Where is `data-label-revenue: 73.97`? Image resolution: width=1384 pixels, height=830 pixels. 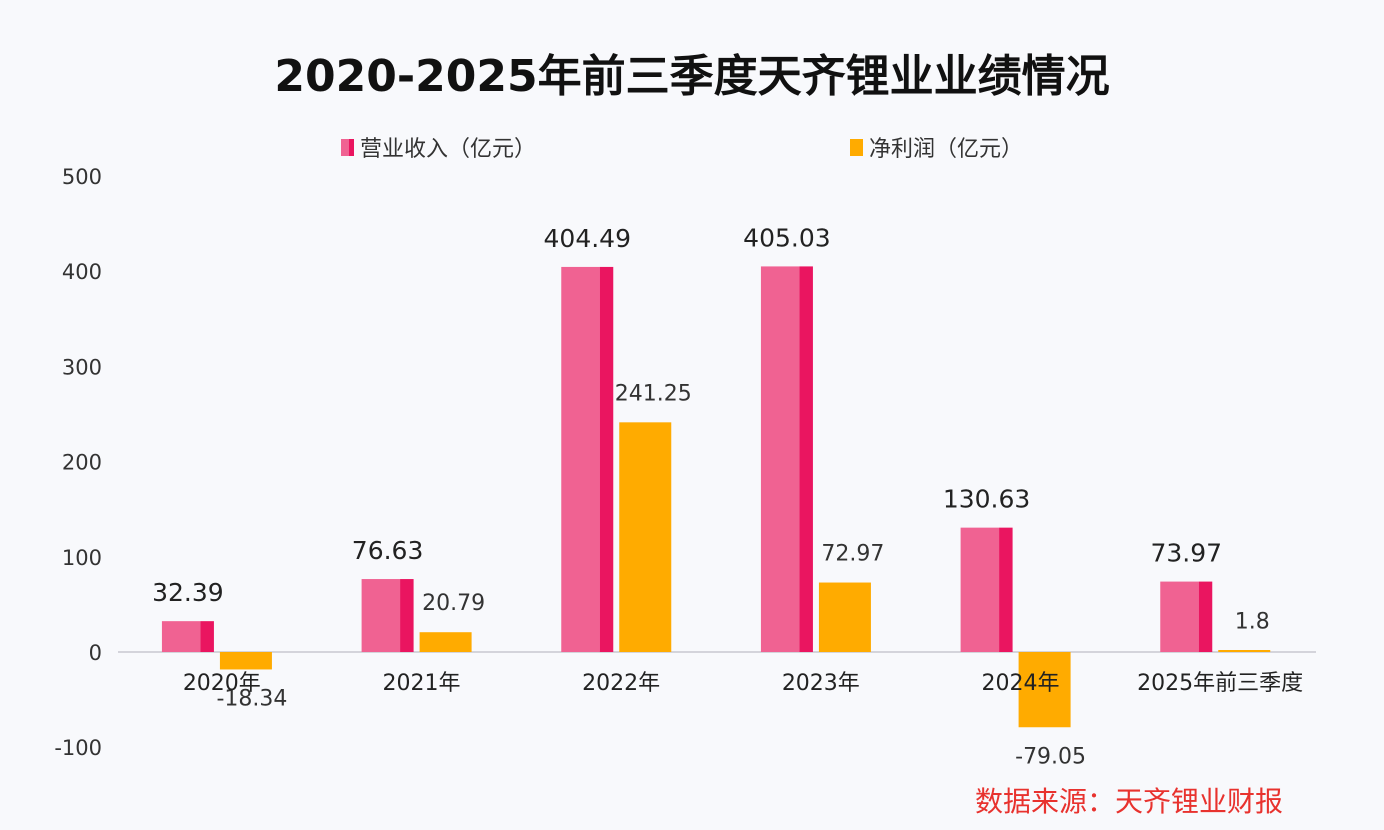
data-label-revenue: 73.97 is located at coordinates (1186, 553).